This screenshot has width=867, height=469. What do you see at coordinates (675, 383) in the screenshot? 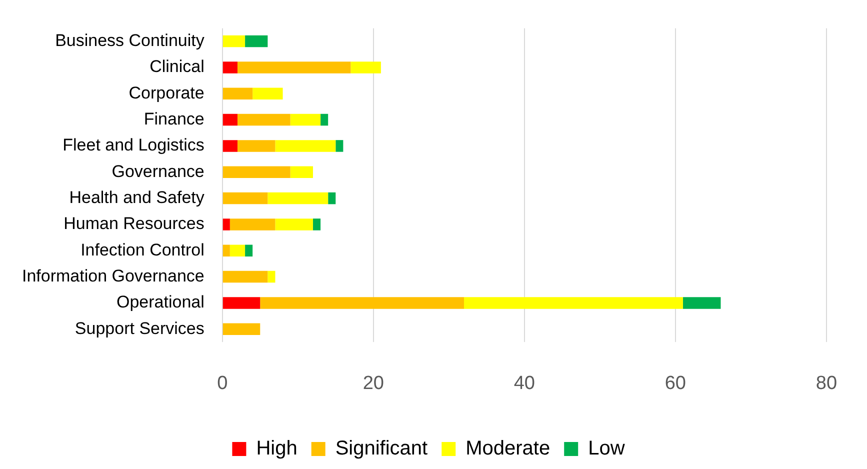
I see `x-tick-label: 60` at bounding box center [675, 383].